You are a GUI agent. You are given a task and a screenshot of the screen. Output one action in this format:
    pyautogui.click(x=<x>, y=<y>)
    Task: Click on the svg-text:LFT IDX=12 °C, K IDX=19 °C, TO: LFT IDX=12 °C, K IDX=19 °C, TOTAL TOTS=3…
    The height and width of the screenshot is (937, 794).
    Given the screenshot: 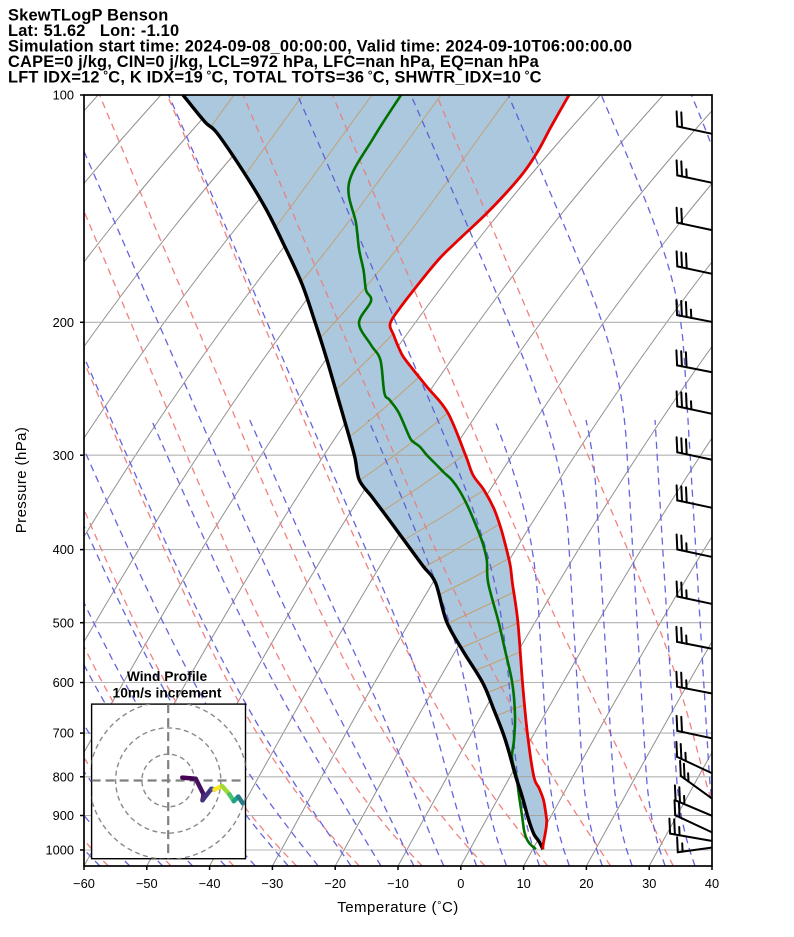 What is the action you would take?
    pyautogui.click(x=275, y=77)
    